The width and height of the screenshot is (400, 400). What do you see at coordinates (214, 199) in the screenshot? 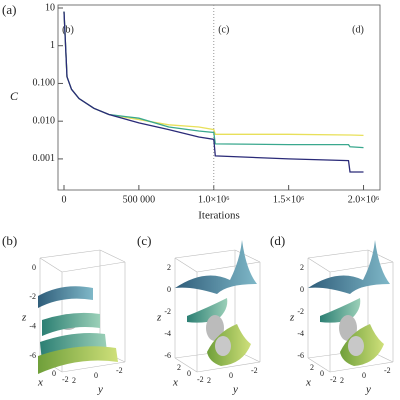
I see `x-tick-label: 1.0×10⁶` at bounding box center [214, 199].